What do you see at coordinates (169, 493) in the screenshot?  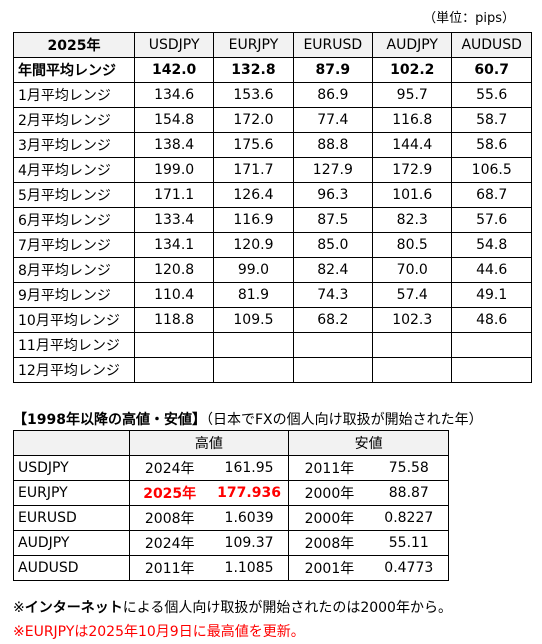 I see `high-year: 2025年` at bounding box center [169, 493].